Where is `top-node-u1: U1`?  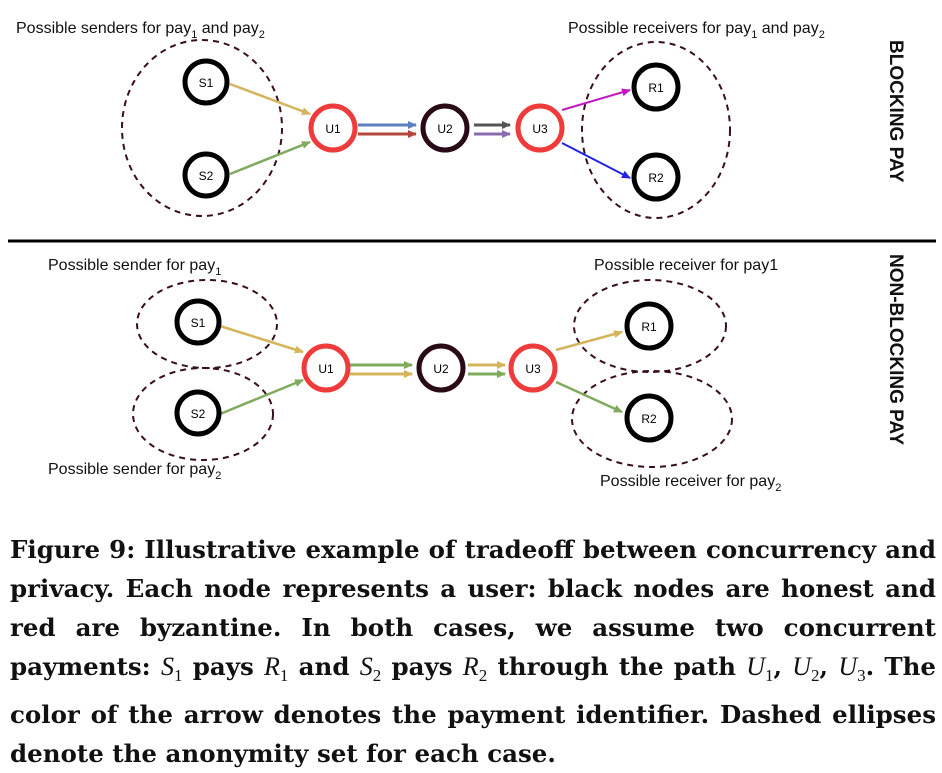
top-node-u1: U1 is located at coordinates (333, 128).